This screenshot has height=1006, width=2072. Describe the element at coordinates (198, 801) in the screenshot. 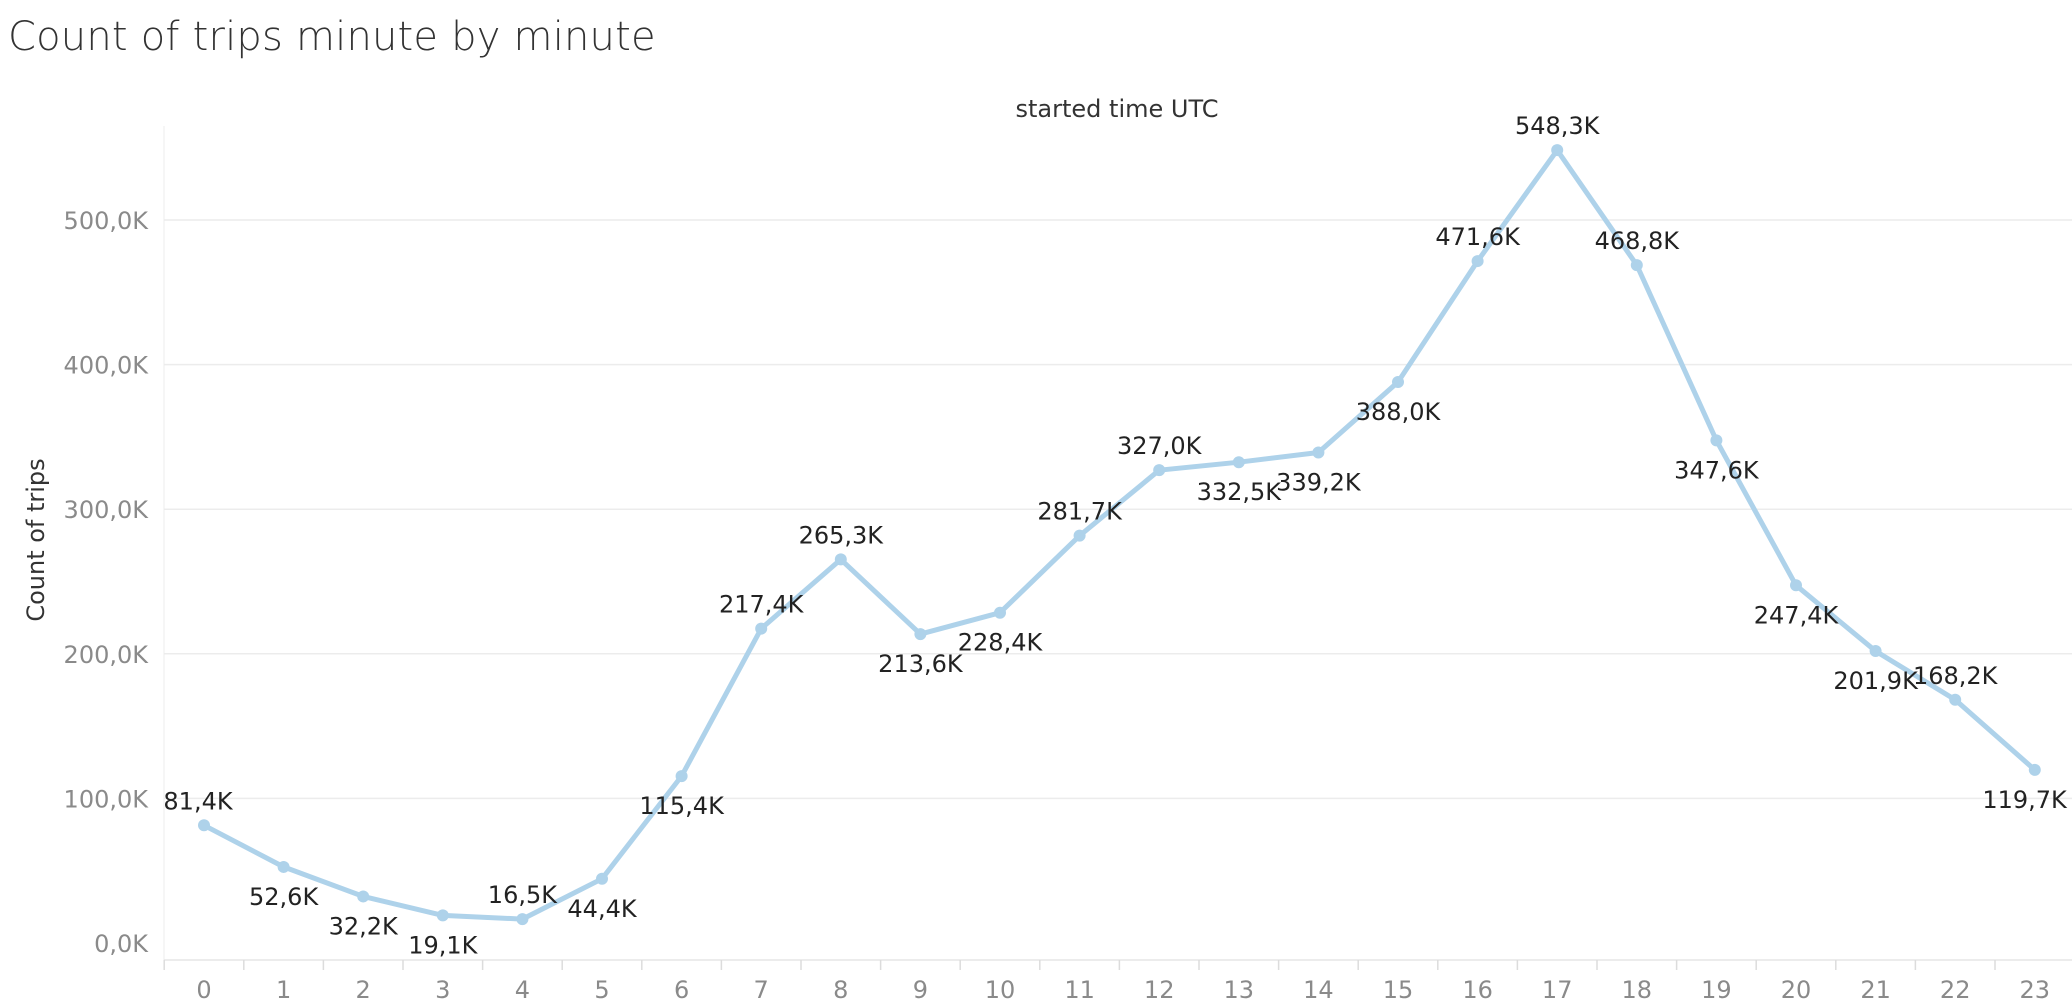

I see `data-label: 81,4K` at that location.